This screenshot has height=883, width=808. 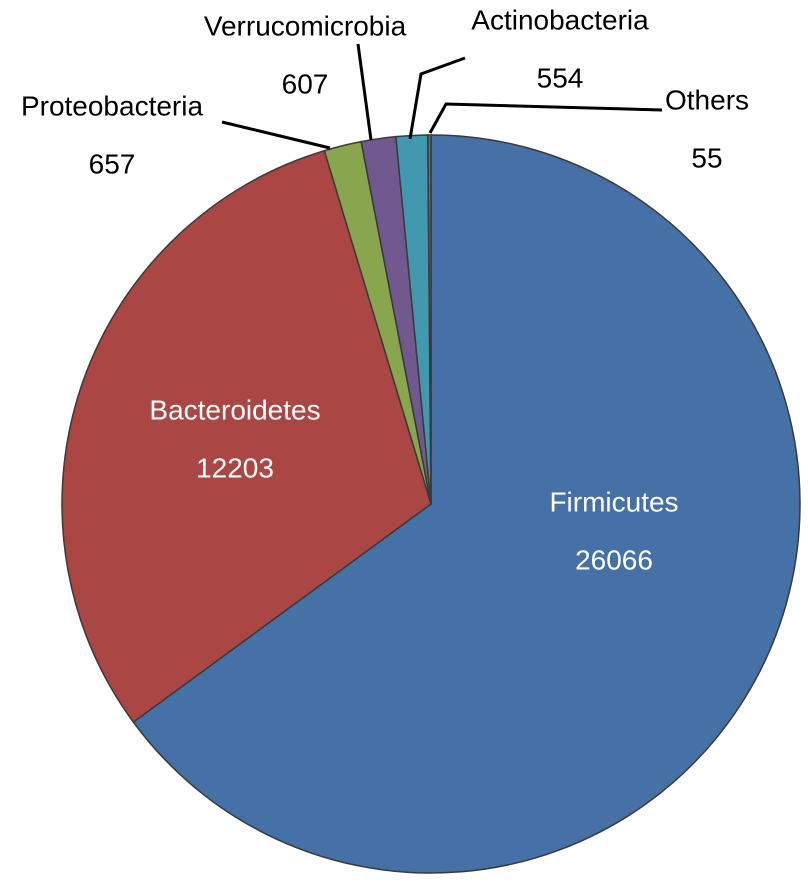 What do you see at coordinates (614, 559) in the screenshot?
I see `slice-value: 26066` at bounding box center [614, 559].